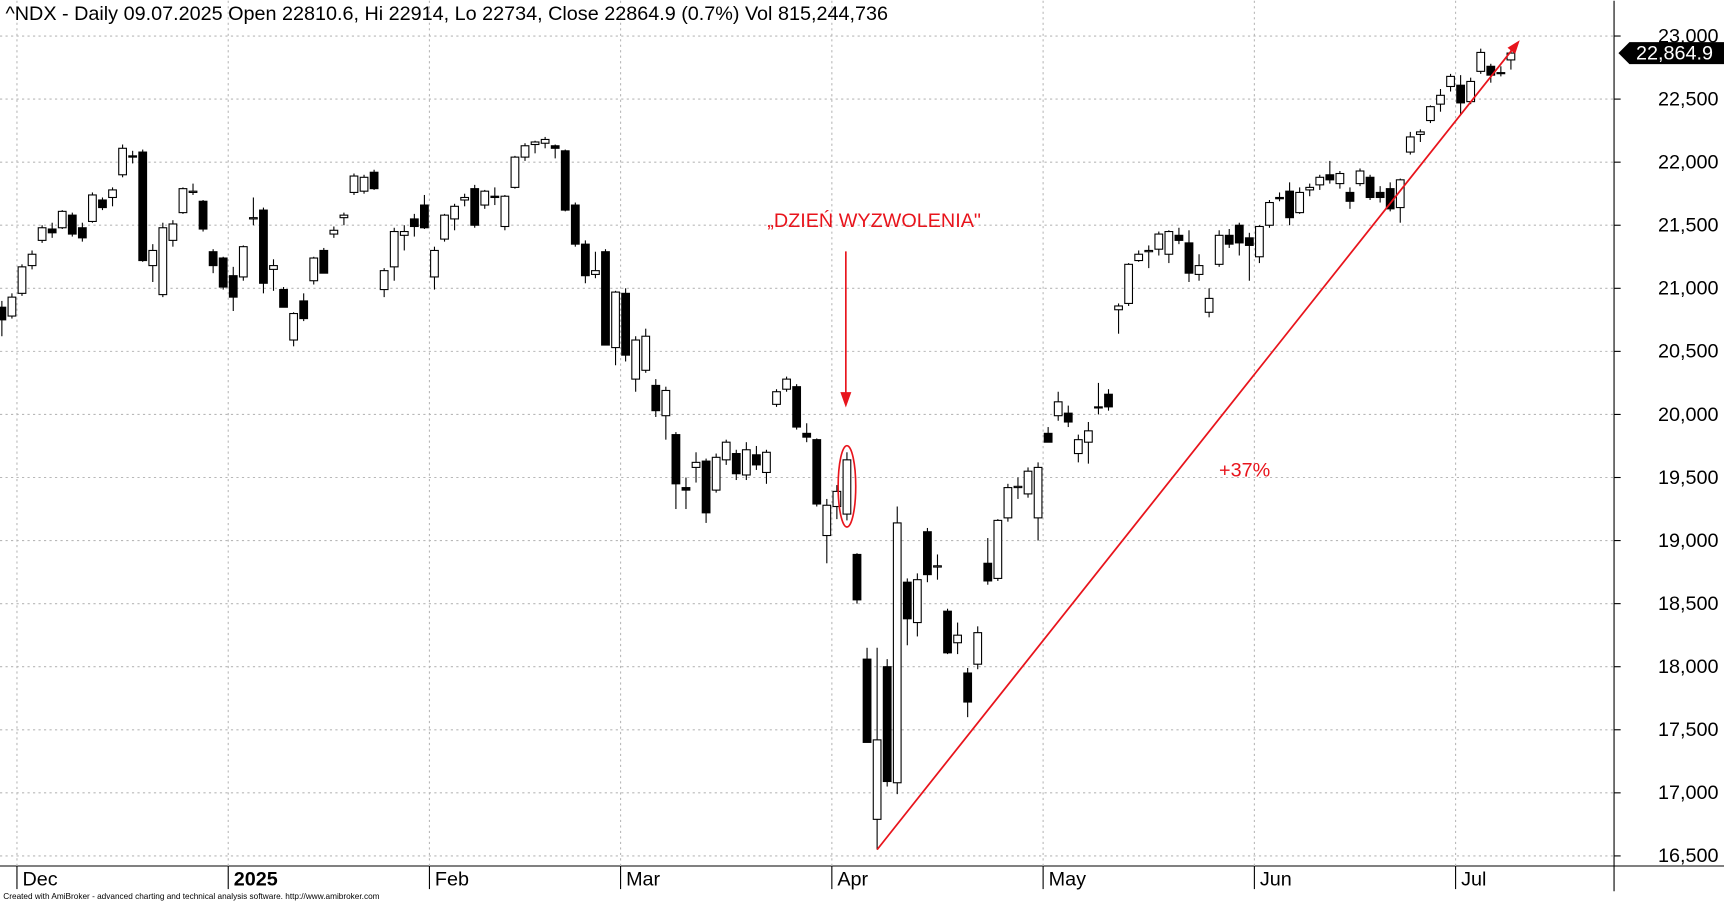  What do you see at coordinates (1473, 880) in the screenshot?
I see `x-tick-label: Jul` at bounding box center [1473, 880].